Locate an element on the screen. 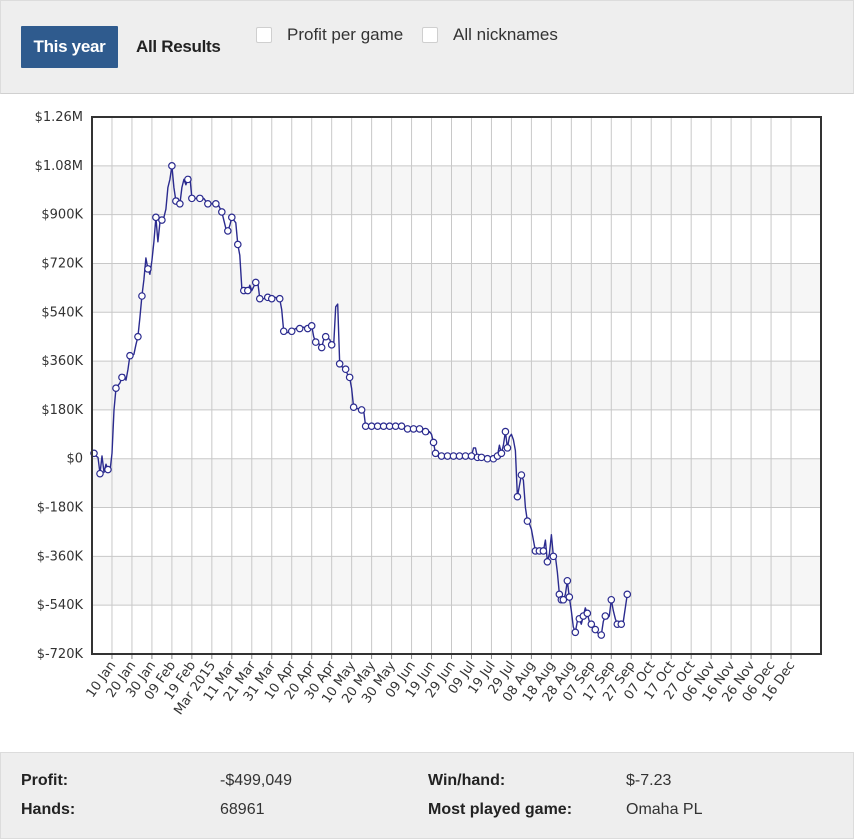  y-tick-label: $720K is located at coordinates (62, 263).